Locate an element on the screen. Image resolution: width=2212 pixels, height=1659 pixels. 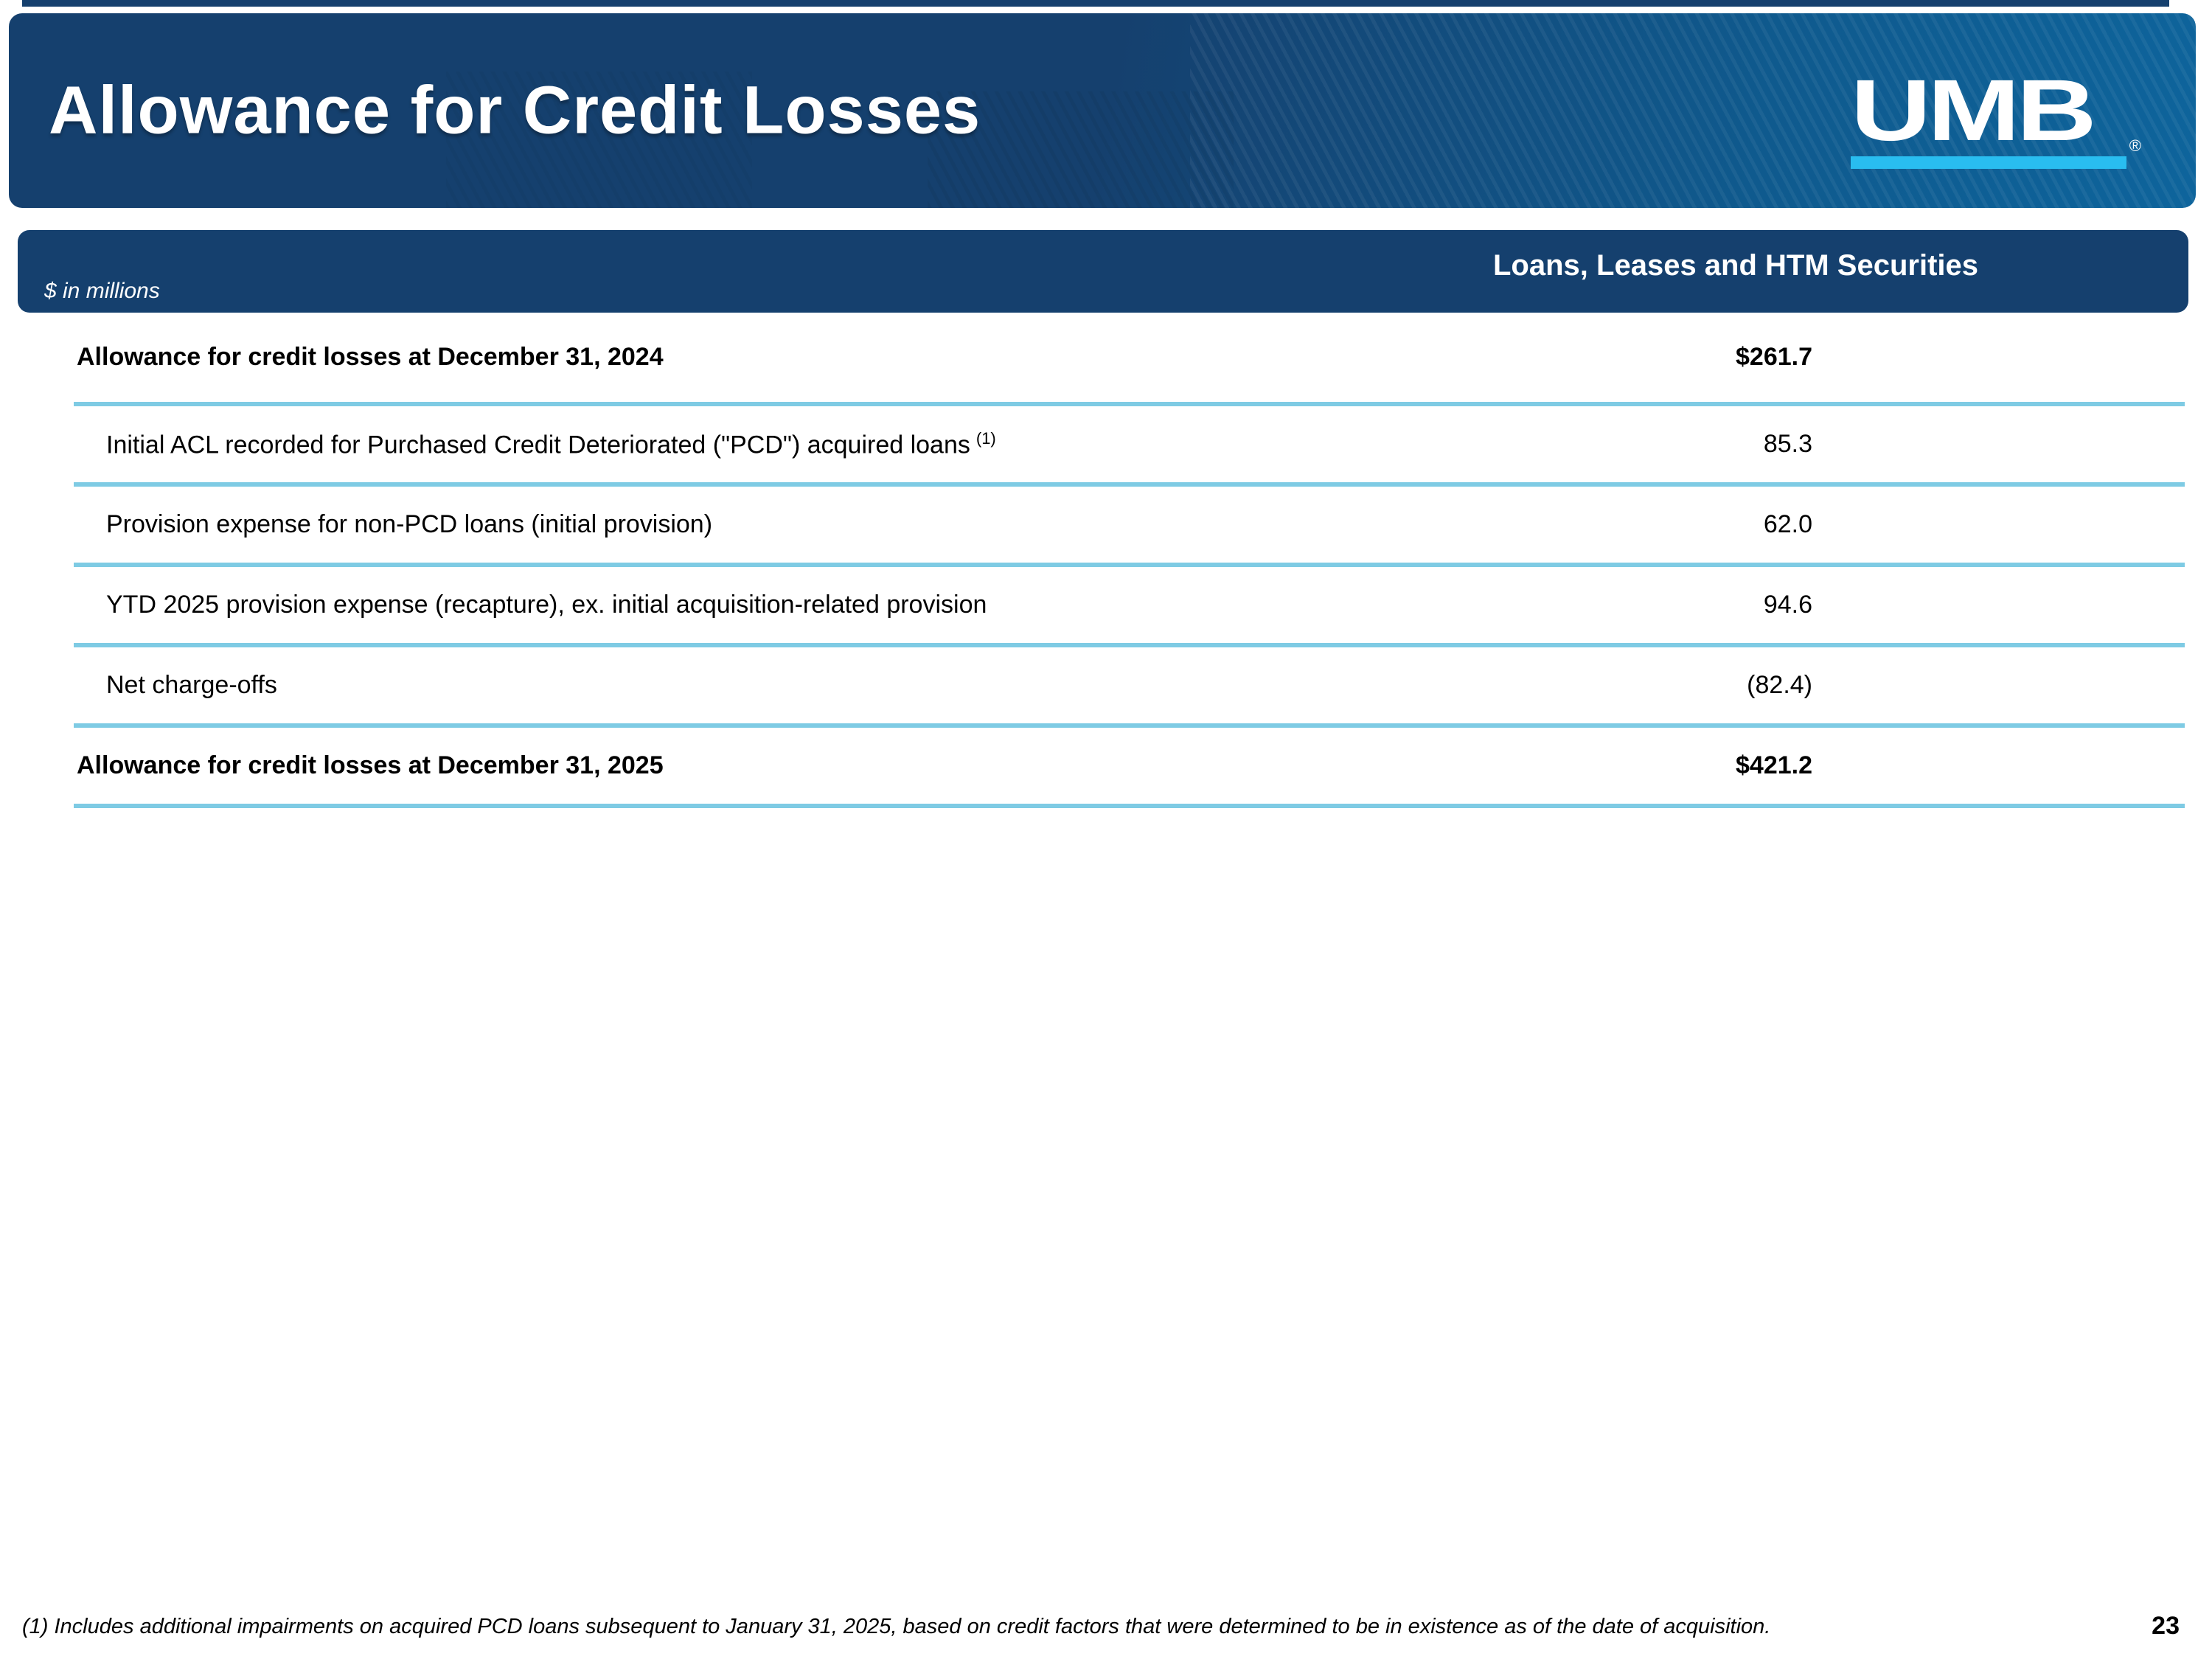
page-title: Allowance for Credit Losses is located at coordinates (515, 110).